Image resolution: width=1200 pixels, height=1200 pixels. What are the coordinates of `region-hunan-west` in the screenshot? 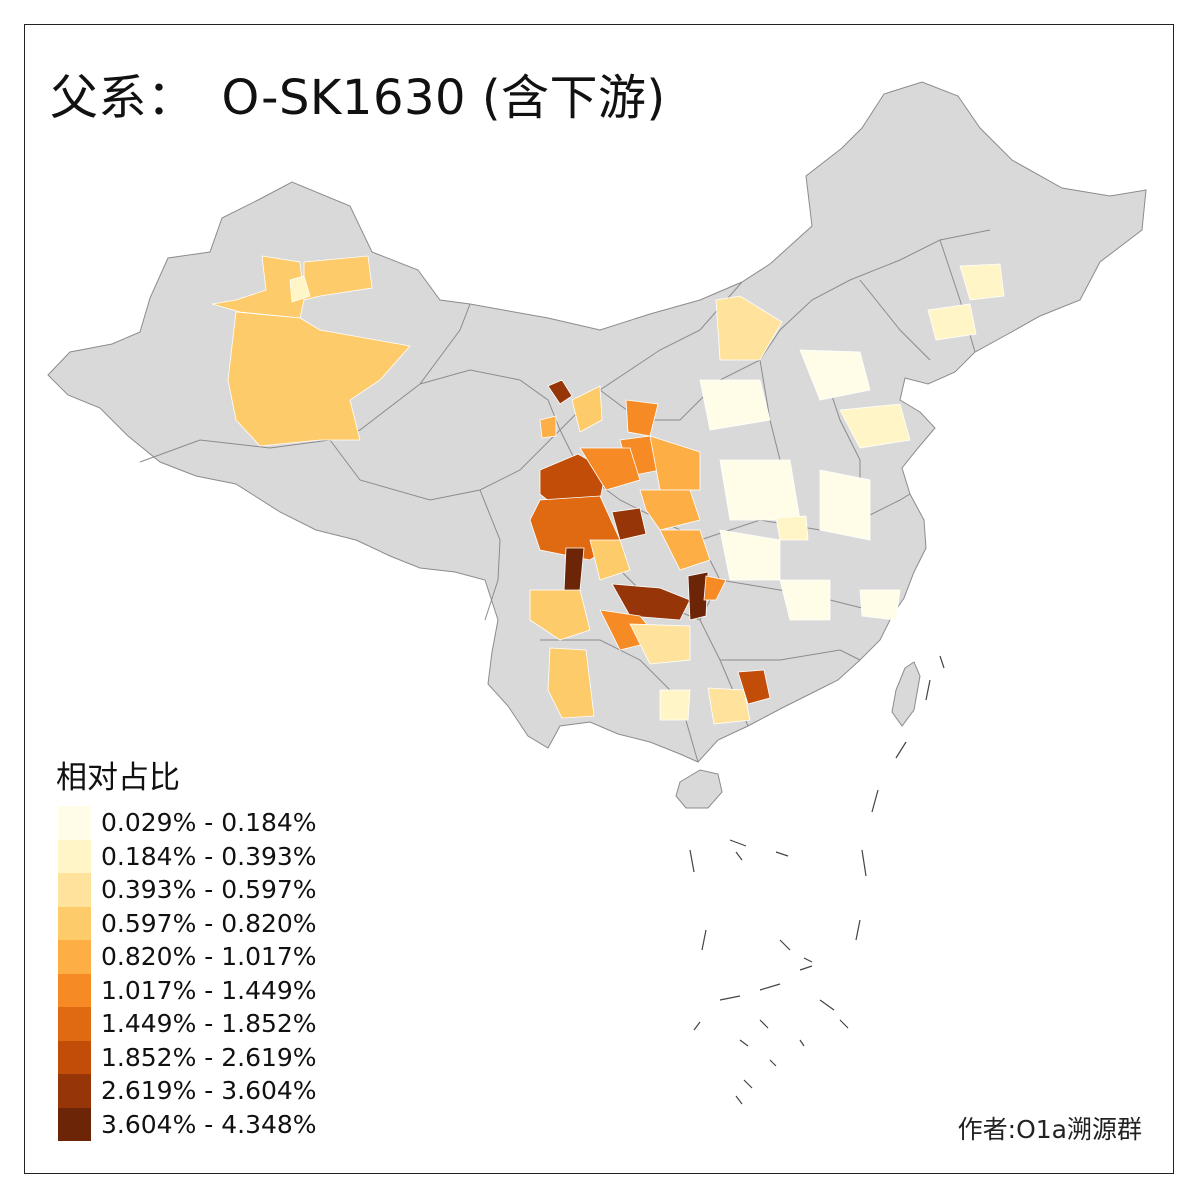 It's located at (715, 588).